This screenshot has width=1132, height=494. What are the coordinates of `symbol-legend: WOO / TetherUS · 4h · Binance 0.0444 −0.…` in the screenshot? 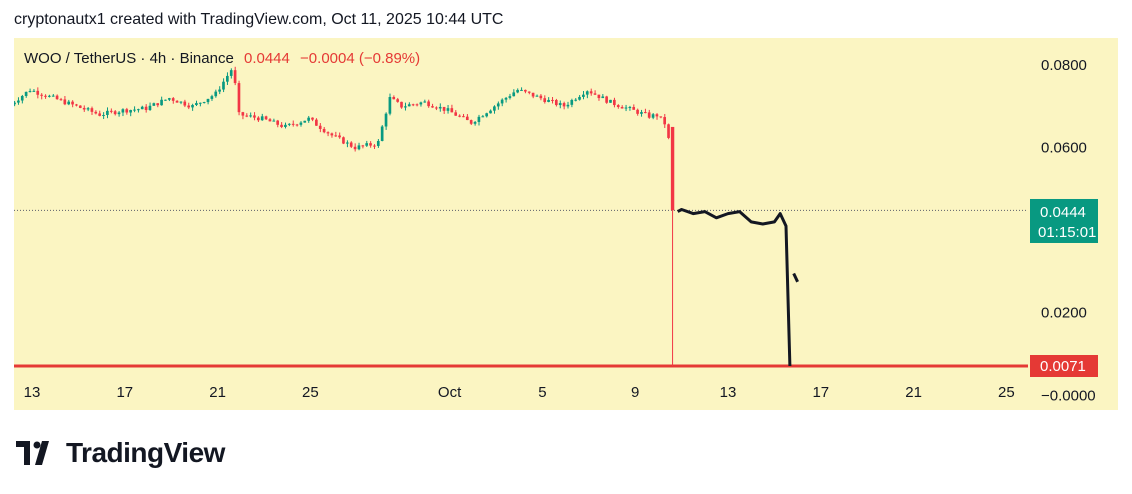 It's located at (222, 58).